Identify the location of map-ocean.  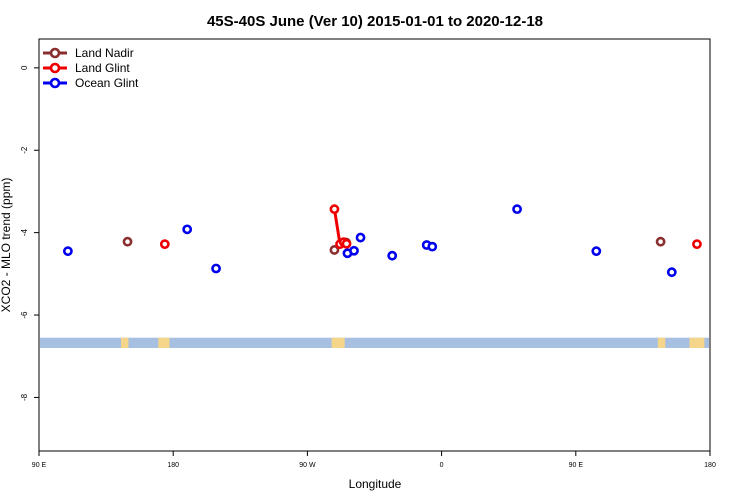
(374, 342).